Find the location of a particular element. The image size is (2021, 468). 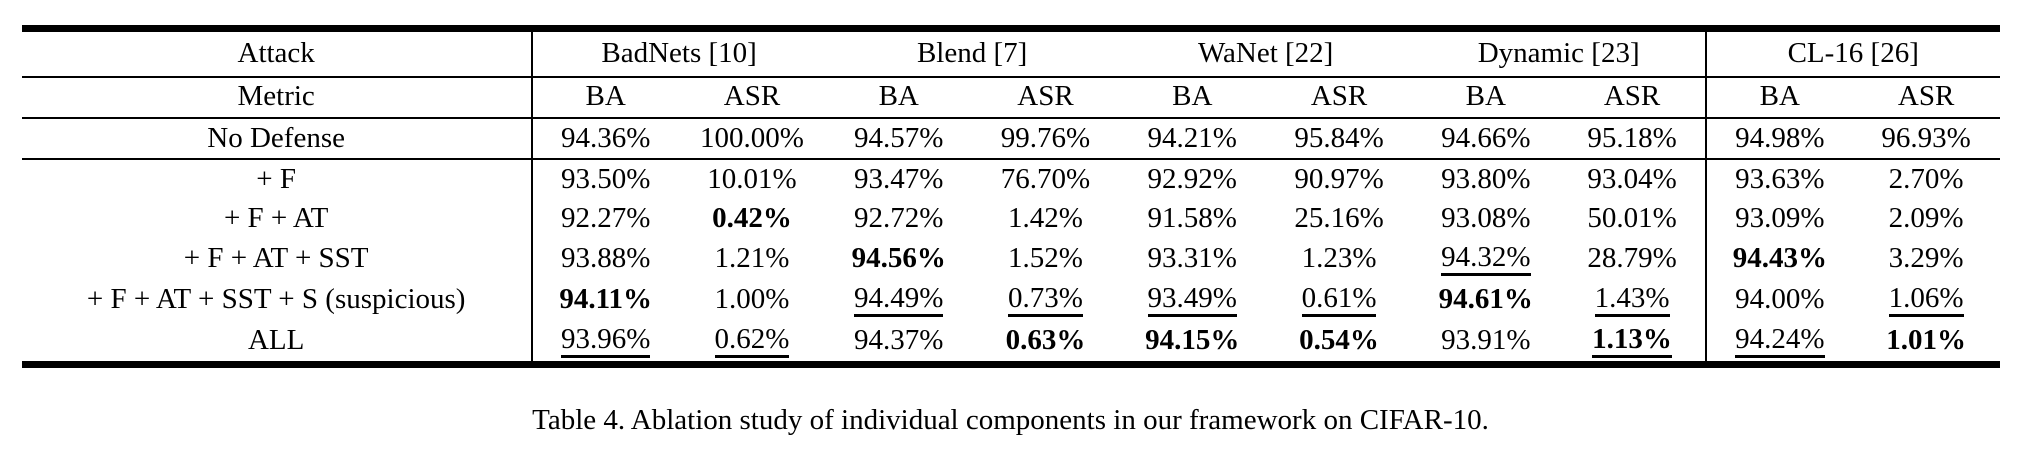

value-cell: 94.00% is located at coordinates (1778, 299).